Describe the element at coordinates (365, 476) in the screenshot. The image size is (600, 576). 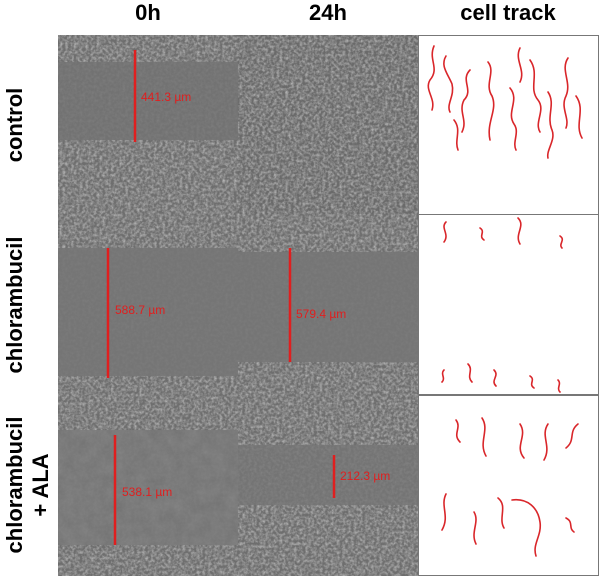
I see `measure-label: 212.3 µm` at that location.